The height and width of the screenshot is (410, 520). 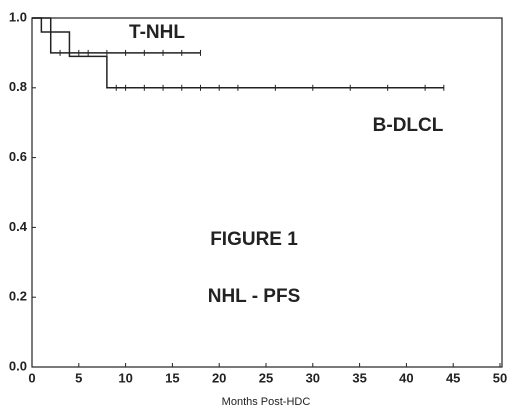 I want to click on series-label: B-DLCL, so click(x=408, y=125).